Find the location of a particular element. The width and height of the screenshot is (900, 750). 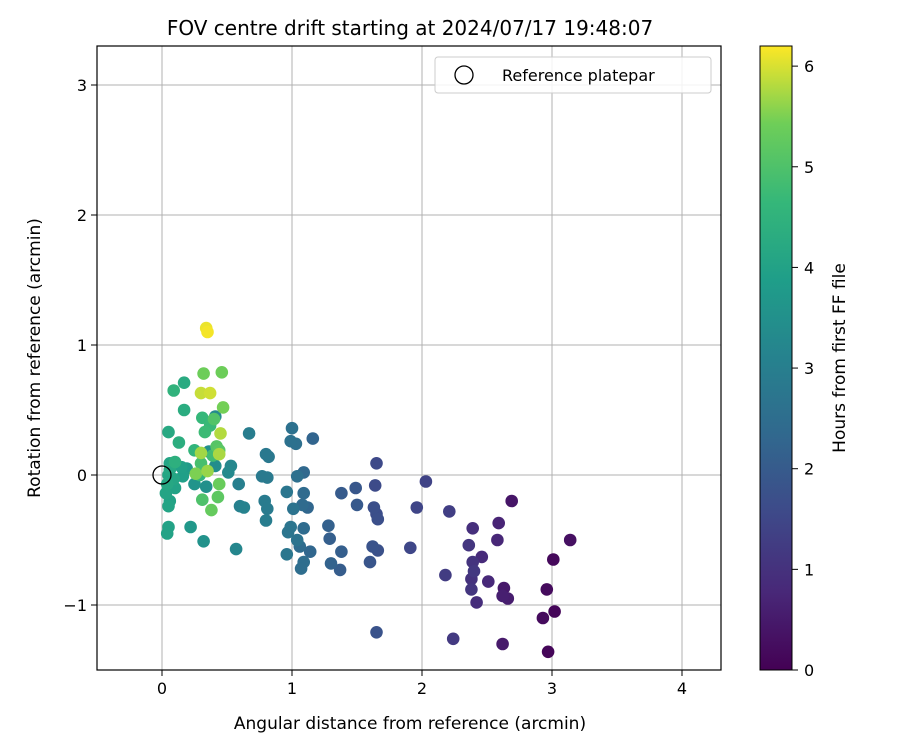

colorbar-tick-label: 1 is located at coordinates (809, 569).